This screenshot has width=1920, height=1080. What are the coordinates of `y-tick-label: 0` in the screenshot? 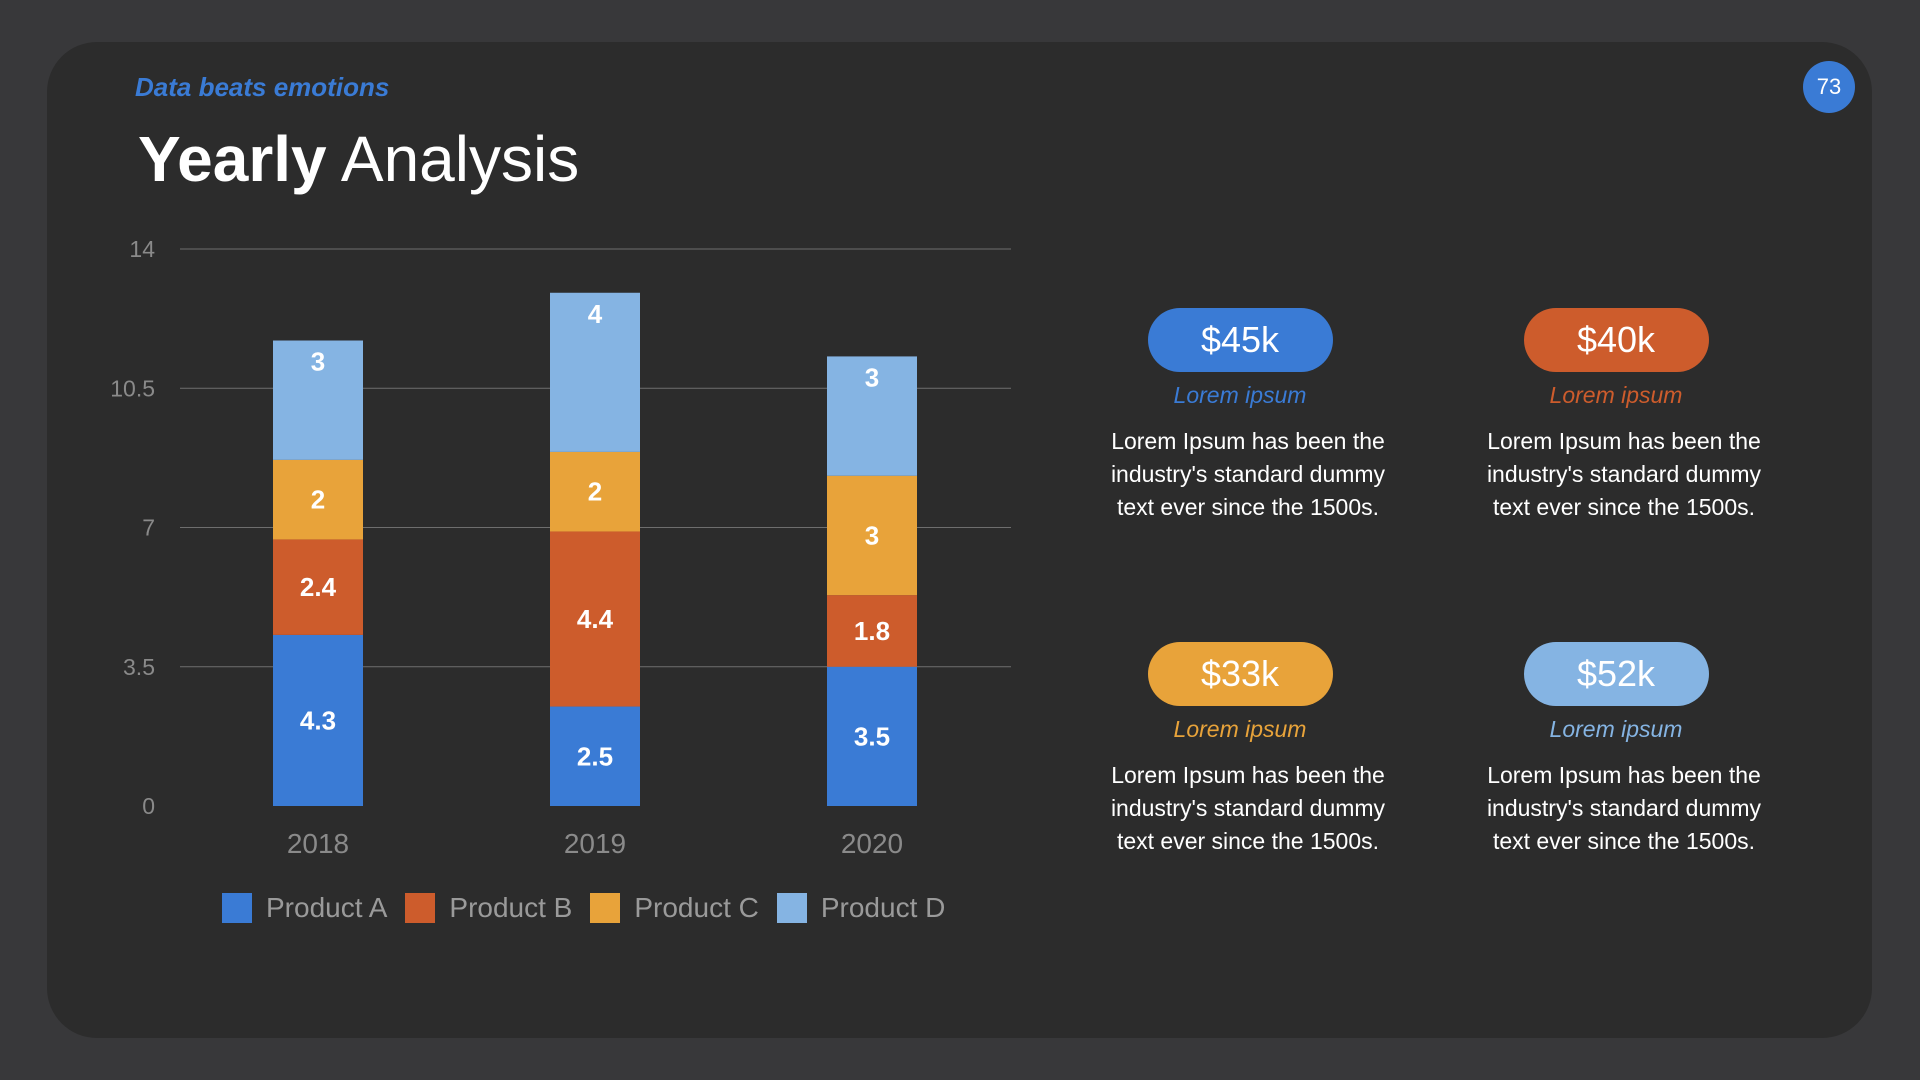 It's located at (148, 806).